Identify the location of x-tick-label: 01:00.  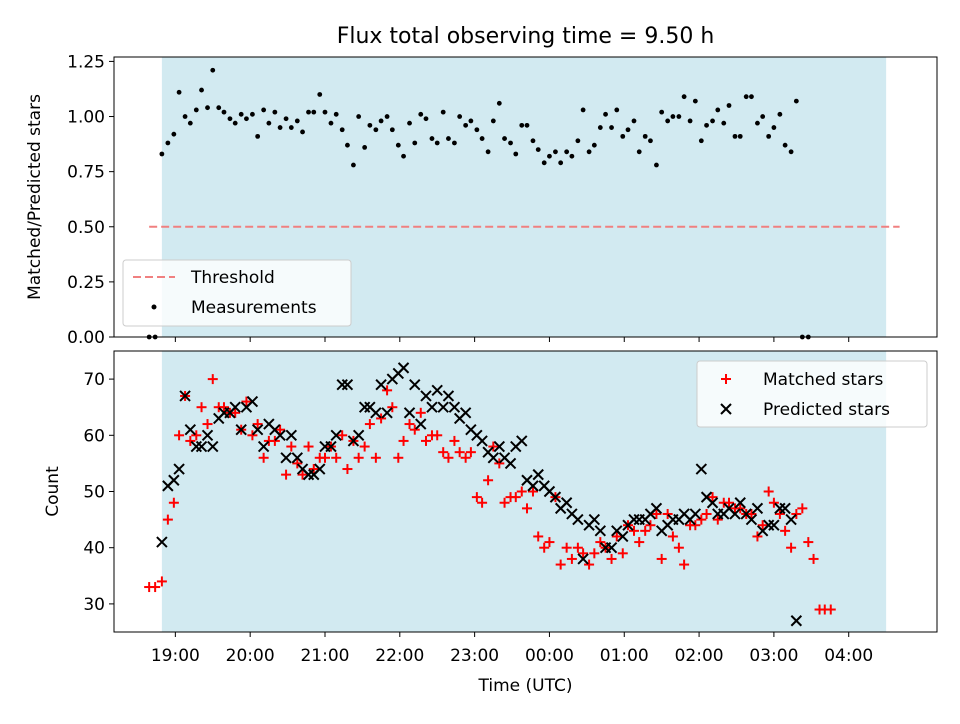
(624, 656).